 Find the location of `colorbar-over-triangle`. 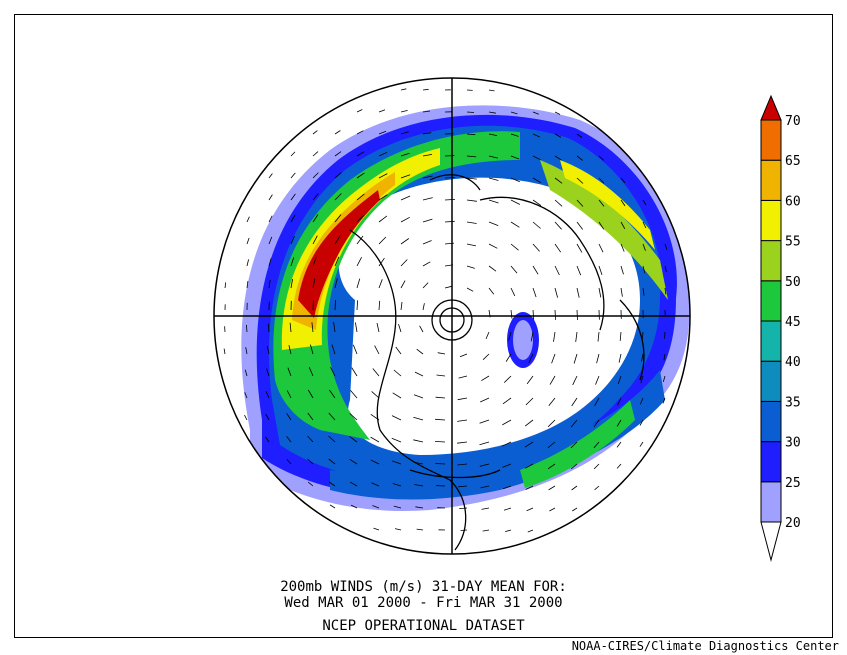

colorbar-over-triangle is located at coordinates (771, 107).